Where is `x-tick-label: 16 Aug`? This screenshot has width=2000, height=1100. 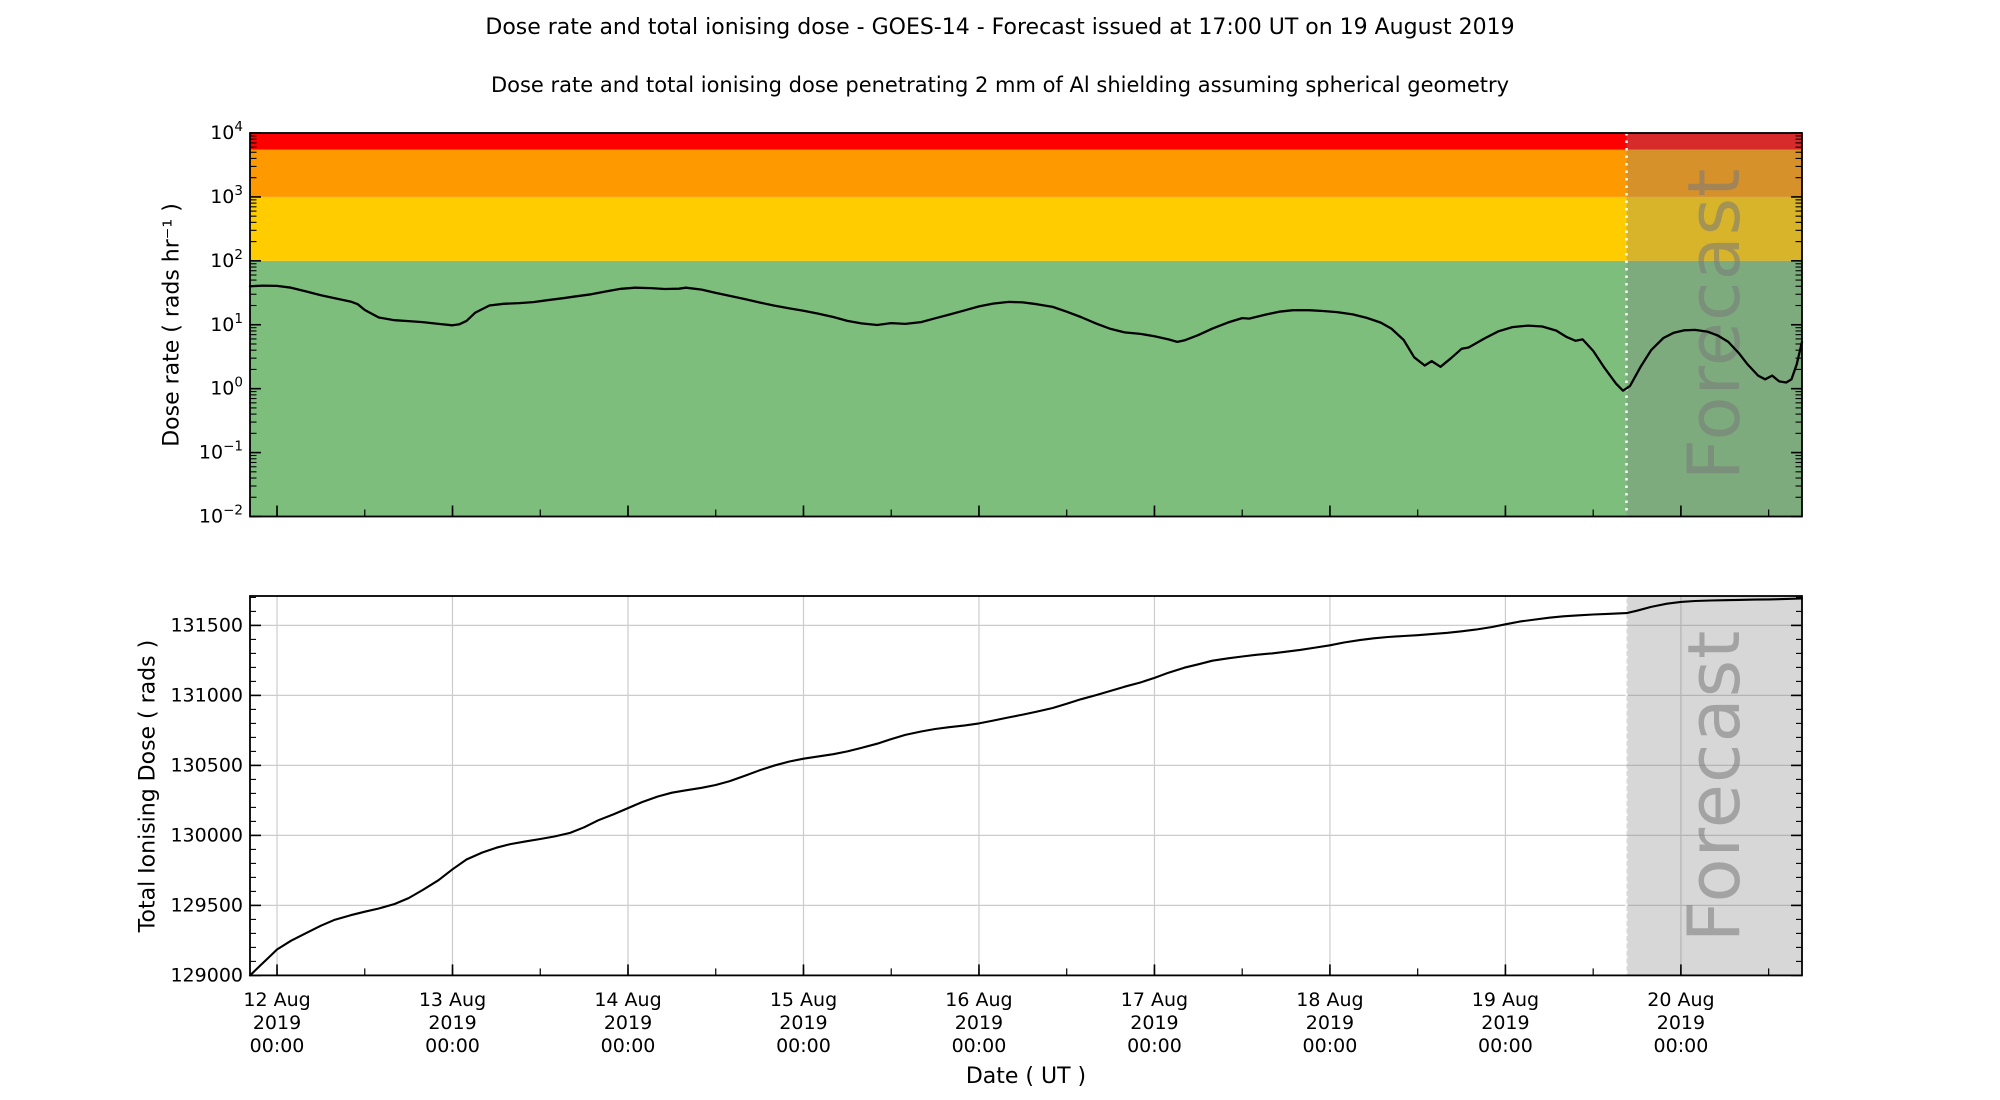
x-tick-label: 16 Aug is located at coordinates (978, 1000).